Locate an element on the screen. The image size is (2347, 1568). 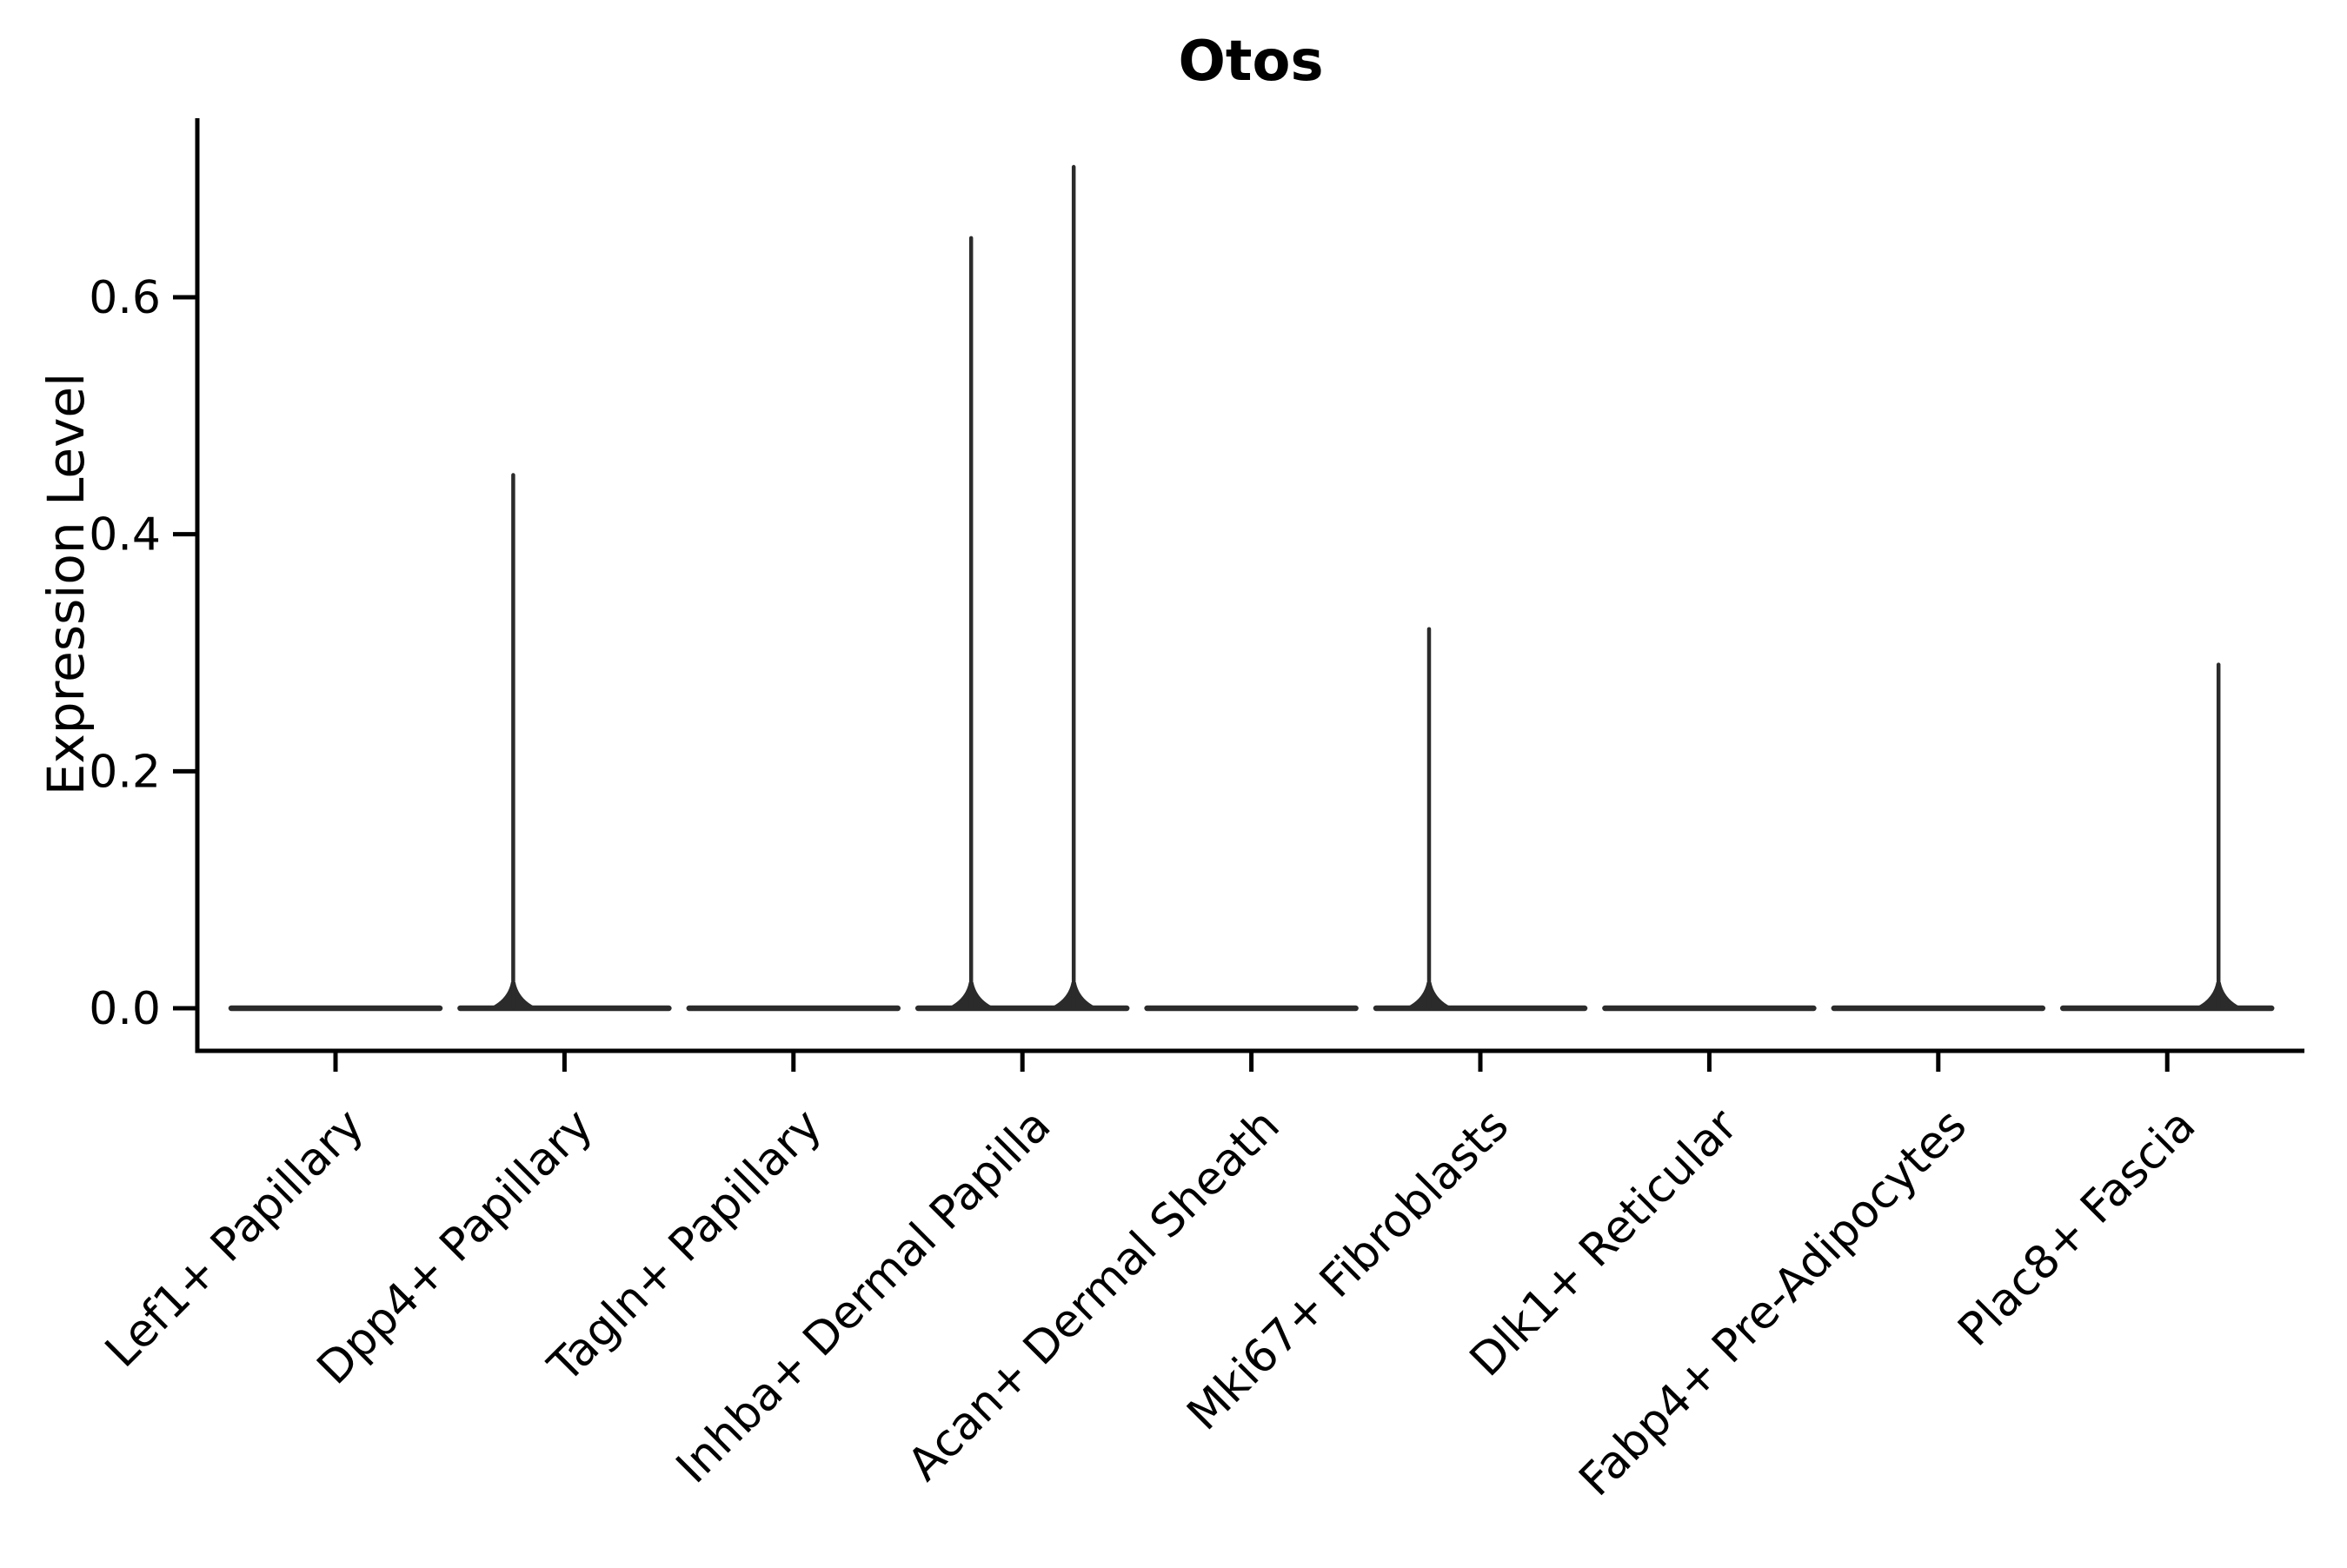
x-tick-label: Plac8+ Fascia is located at coordinates (2077, 1228).